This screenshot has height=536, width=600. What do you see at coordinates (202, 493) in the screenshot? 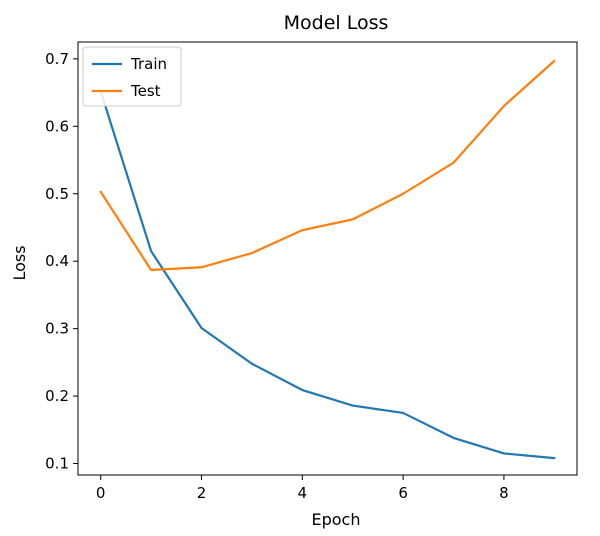
I see `x-tick-label: 2` at bounding box center [202, 493].